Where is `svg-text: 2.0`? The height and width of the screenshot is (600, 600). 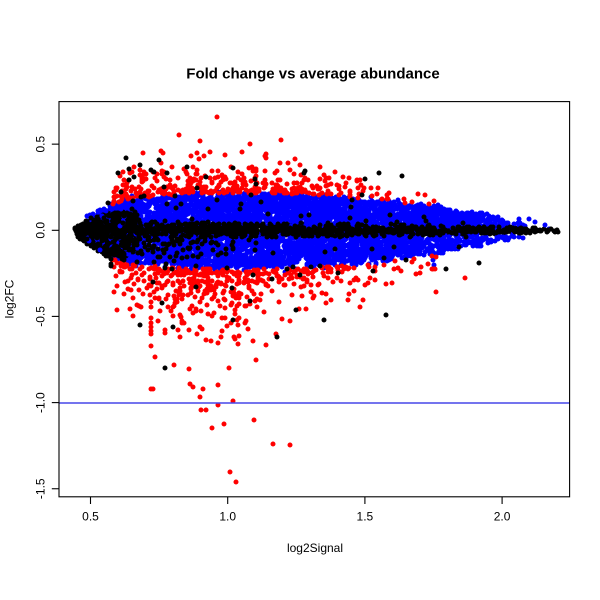 svg-text: 2.0 is located at coordinates (502, 517).